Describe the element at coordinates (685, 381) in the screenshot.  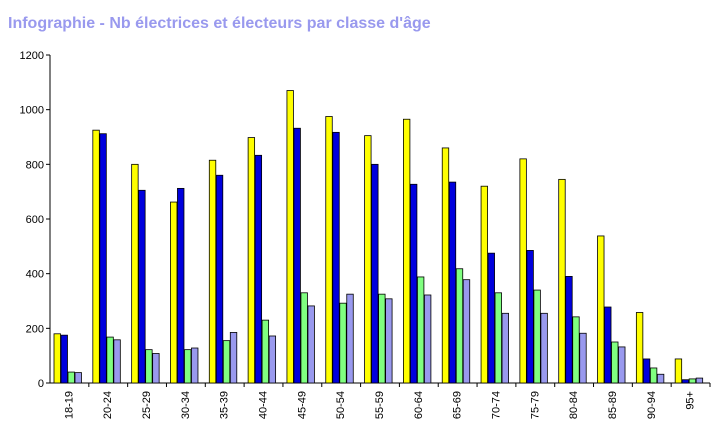
I see `bar-95+-series-2` at that location.